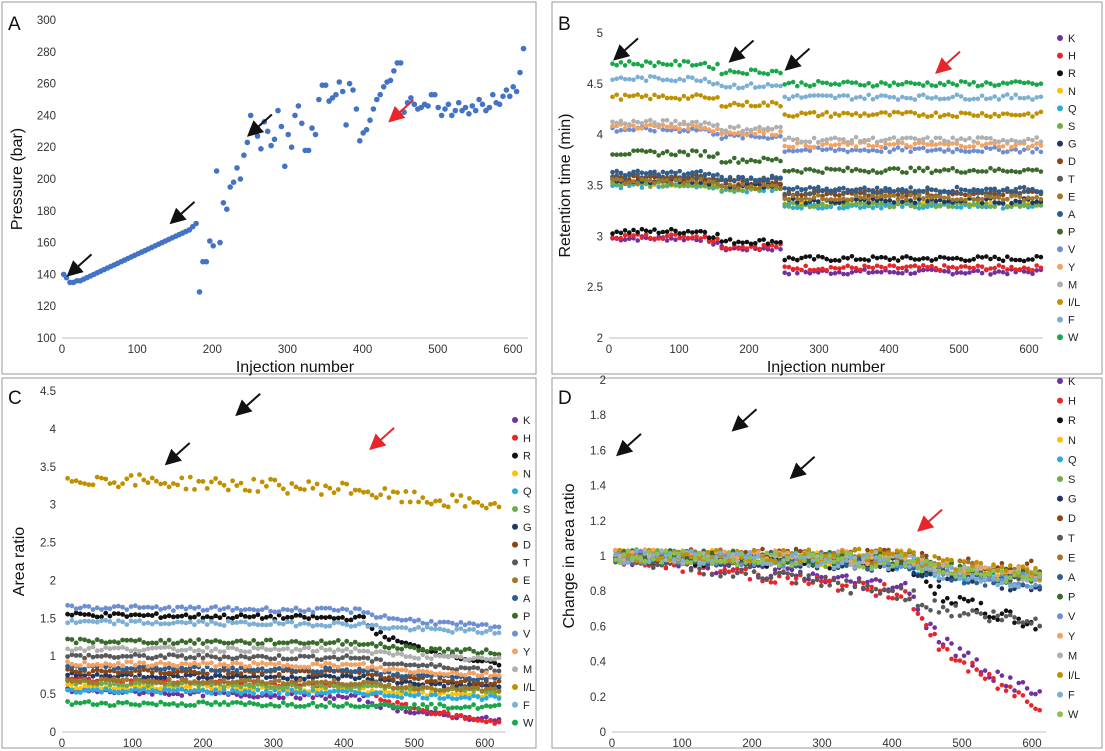 The image size is (1105, 751). I want to click on y-tick-label: 180, so click(46, 212).